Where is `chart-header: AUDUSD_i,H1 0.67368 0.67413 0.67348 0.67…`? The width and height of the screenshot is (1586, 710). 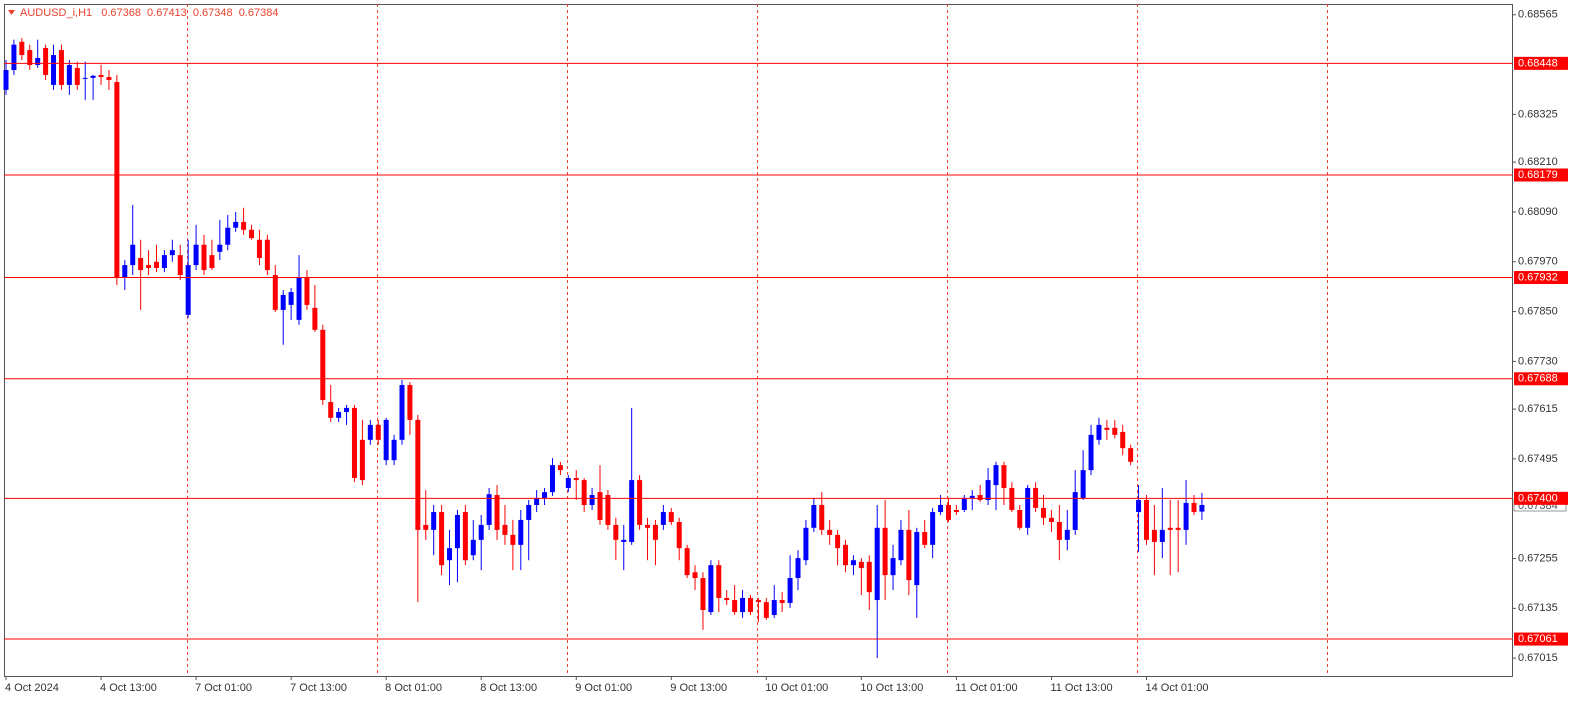
chart-header: AUDUSD_i,H1 0.67368 0.67413 0.67348 0.67… is located at coordinates (149, 13).